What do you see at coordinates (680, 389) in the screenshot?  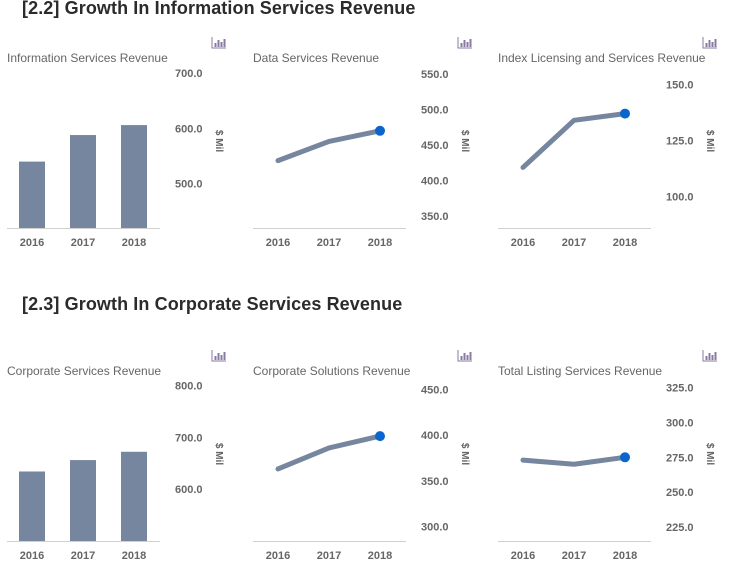 I see `y-tick-label: 325.0` at bounding box center [680, 389].